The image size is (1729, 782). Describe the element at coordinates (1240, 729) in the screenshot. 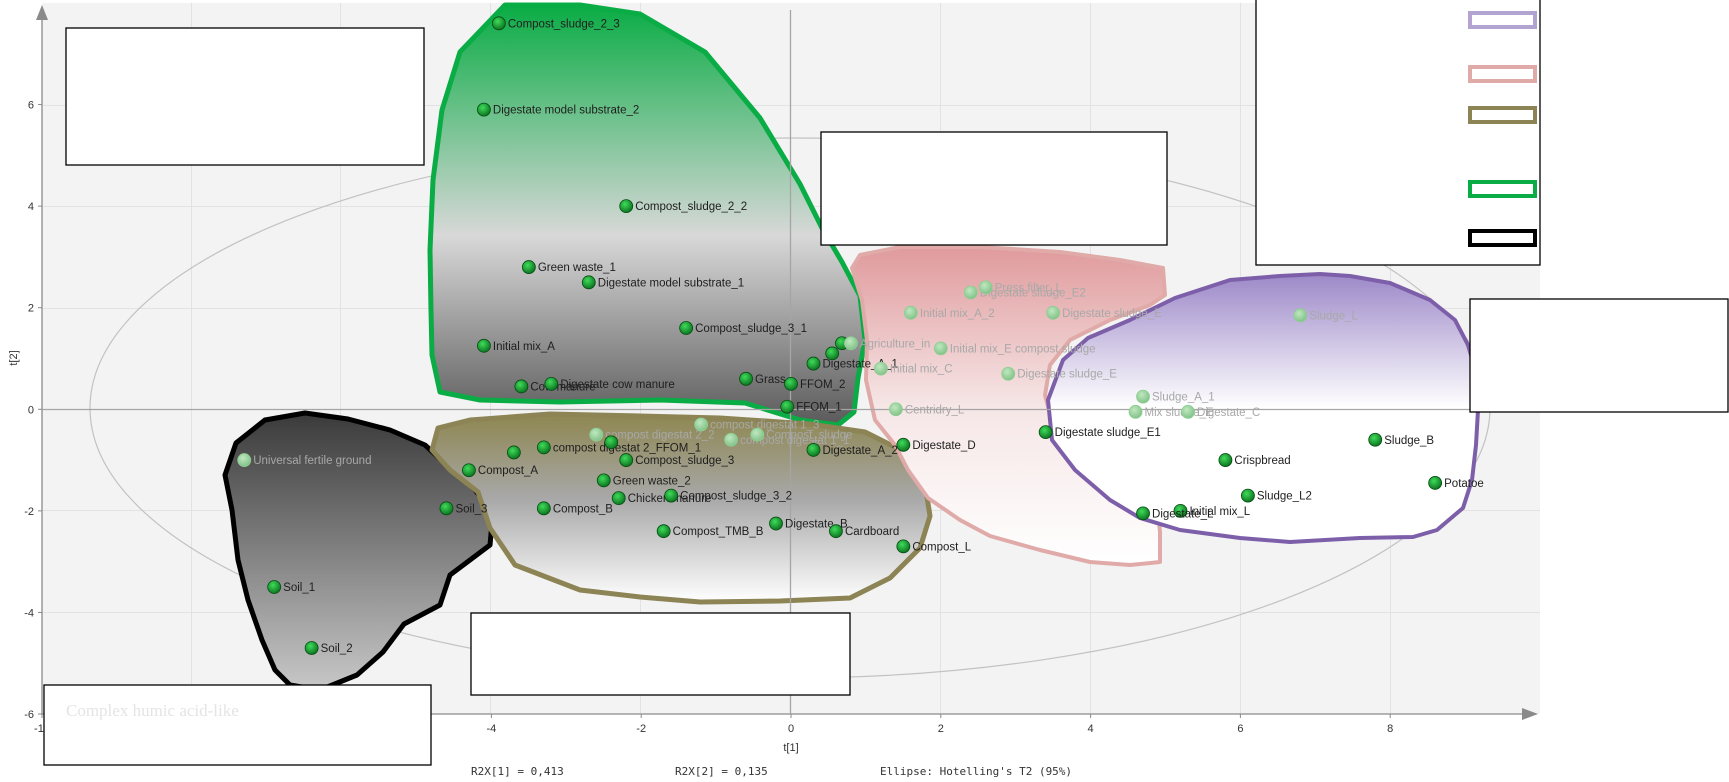

I see `x-tick-label: 6` at that location.